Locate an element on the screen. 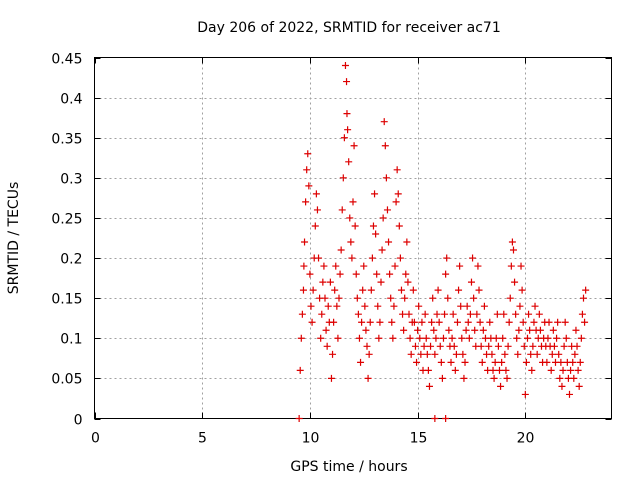 The image size is (640, 480). y-tick-label: 0.4 is located at coordinates (71, 100).